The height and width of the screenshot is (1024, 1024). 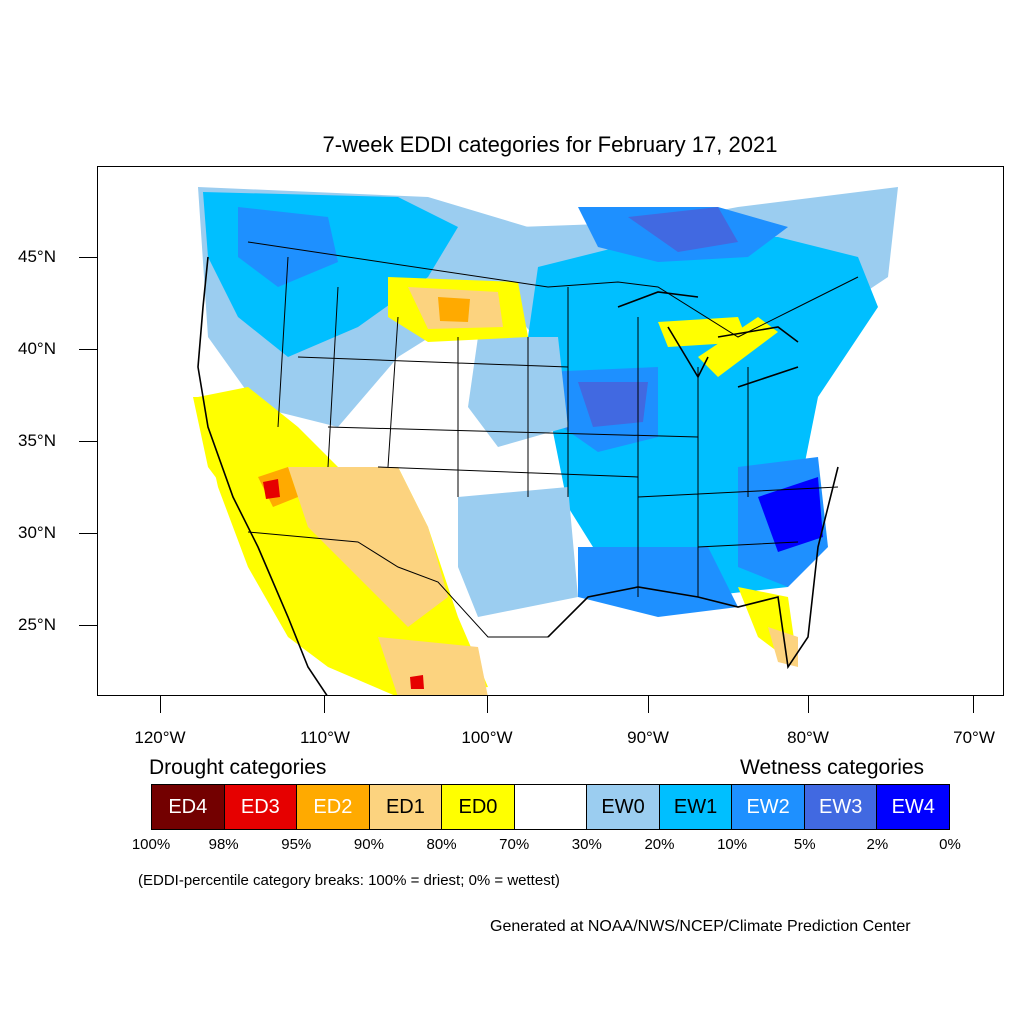 I want to click on canada-border, so click(x=553, y=289).